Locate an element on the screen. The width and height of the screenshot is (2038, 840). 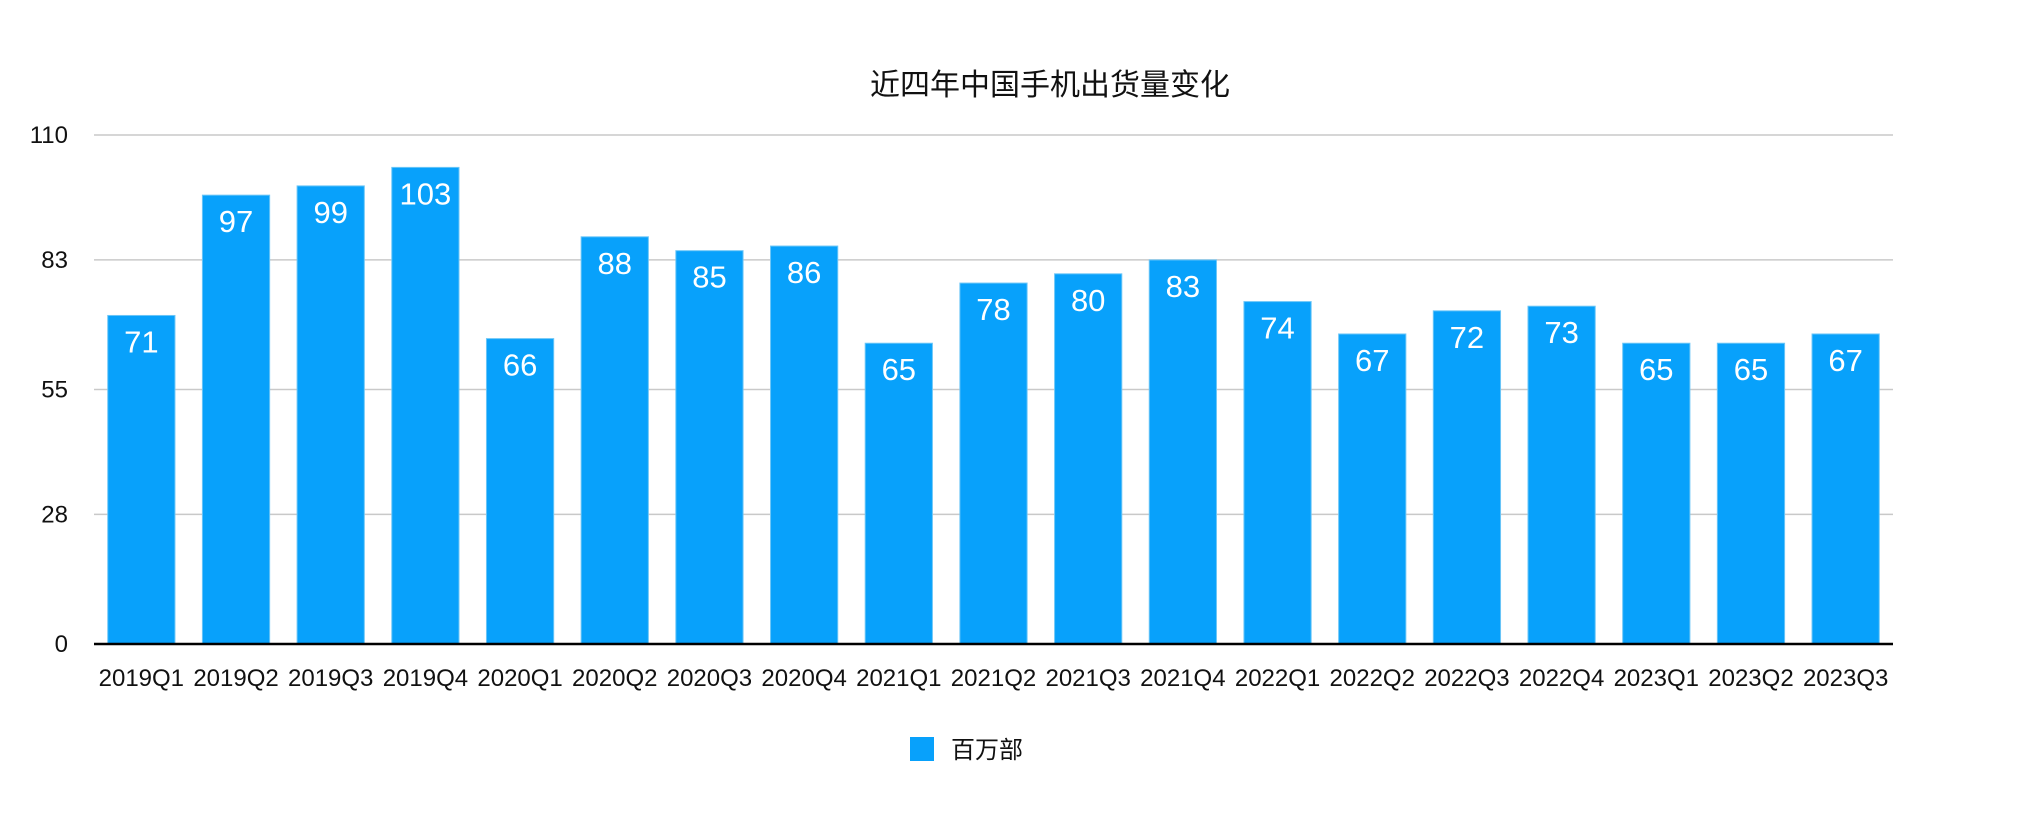
data-label-2021Q4: 83 is located at coordinates (1183, 286).